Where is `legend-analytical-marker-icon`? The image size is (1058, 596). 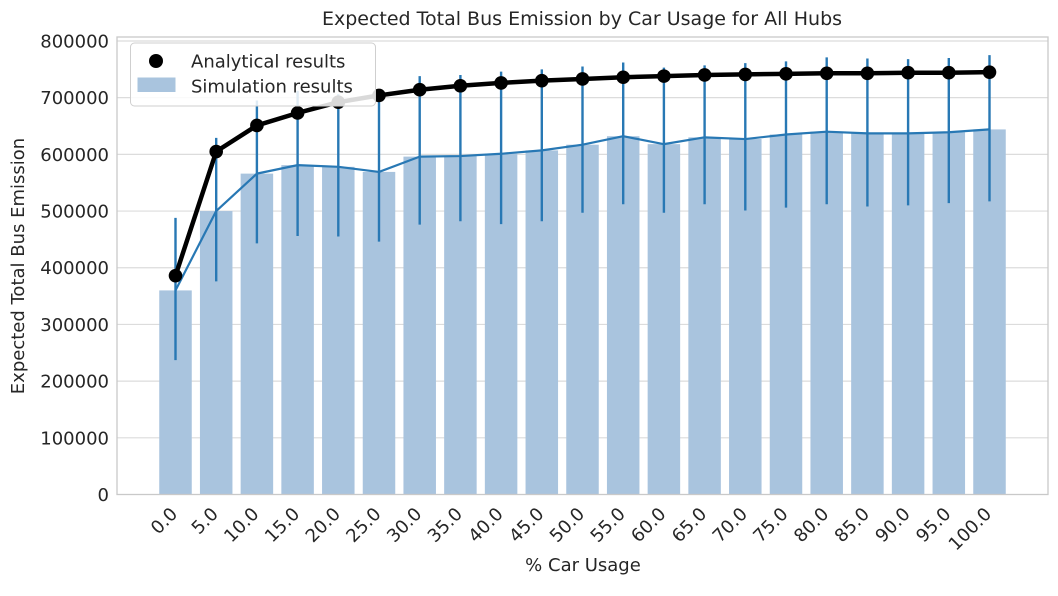 legend-analytical-marker-icon is located at coordinates (156, 61).